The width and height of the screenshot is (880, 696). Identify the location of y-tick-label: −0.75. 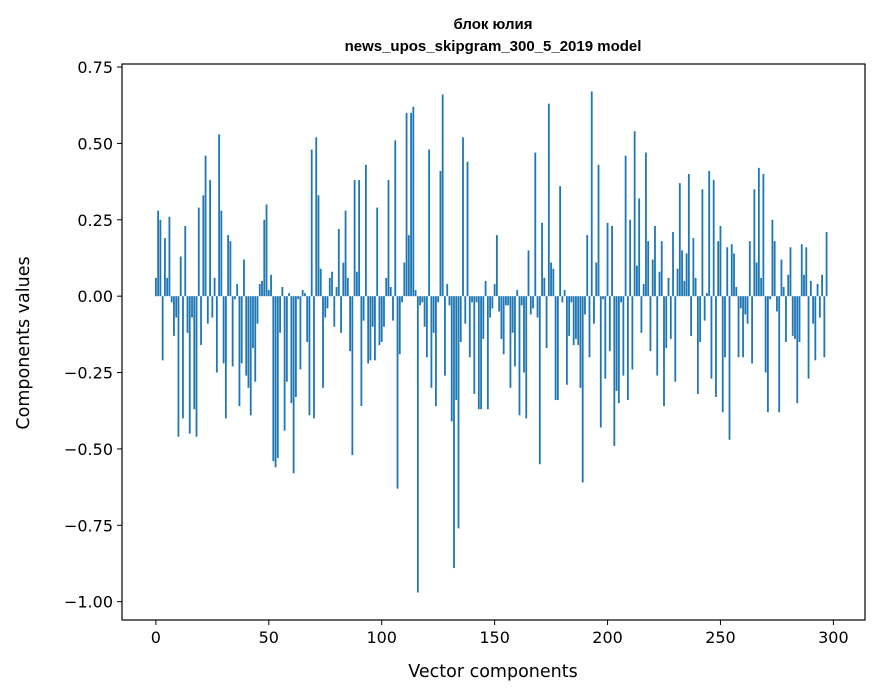
(88, 525).